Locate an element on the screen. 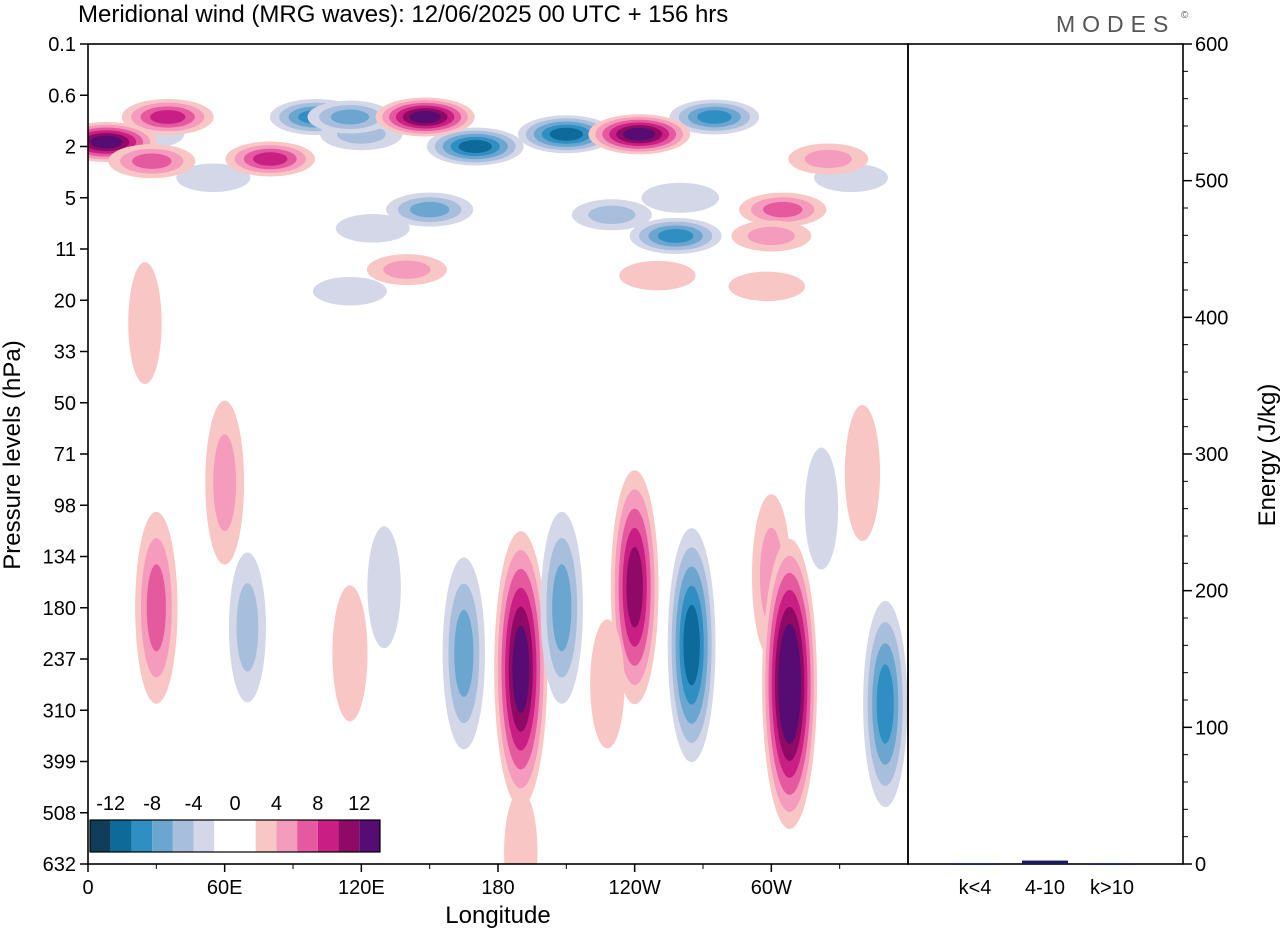  energy-tick-label-2: 200 is located at coordinates (1211, 592).